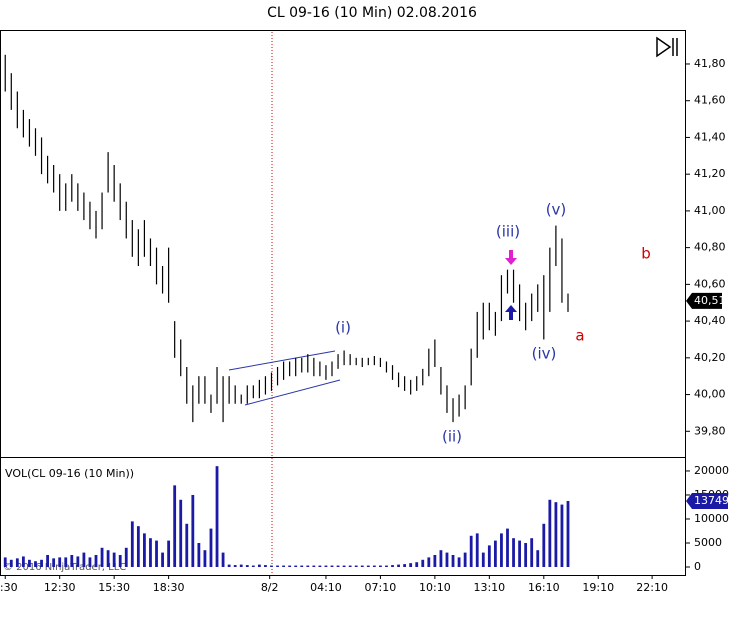  Describe the element at coordinates (710, 136) in the screenshot. I see `y-tick-label: 41,40` at that location.